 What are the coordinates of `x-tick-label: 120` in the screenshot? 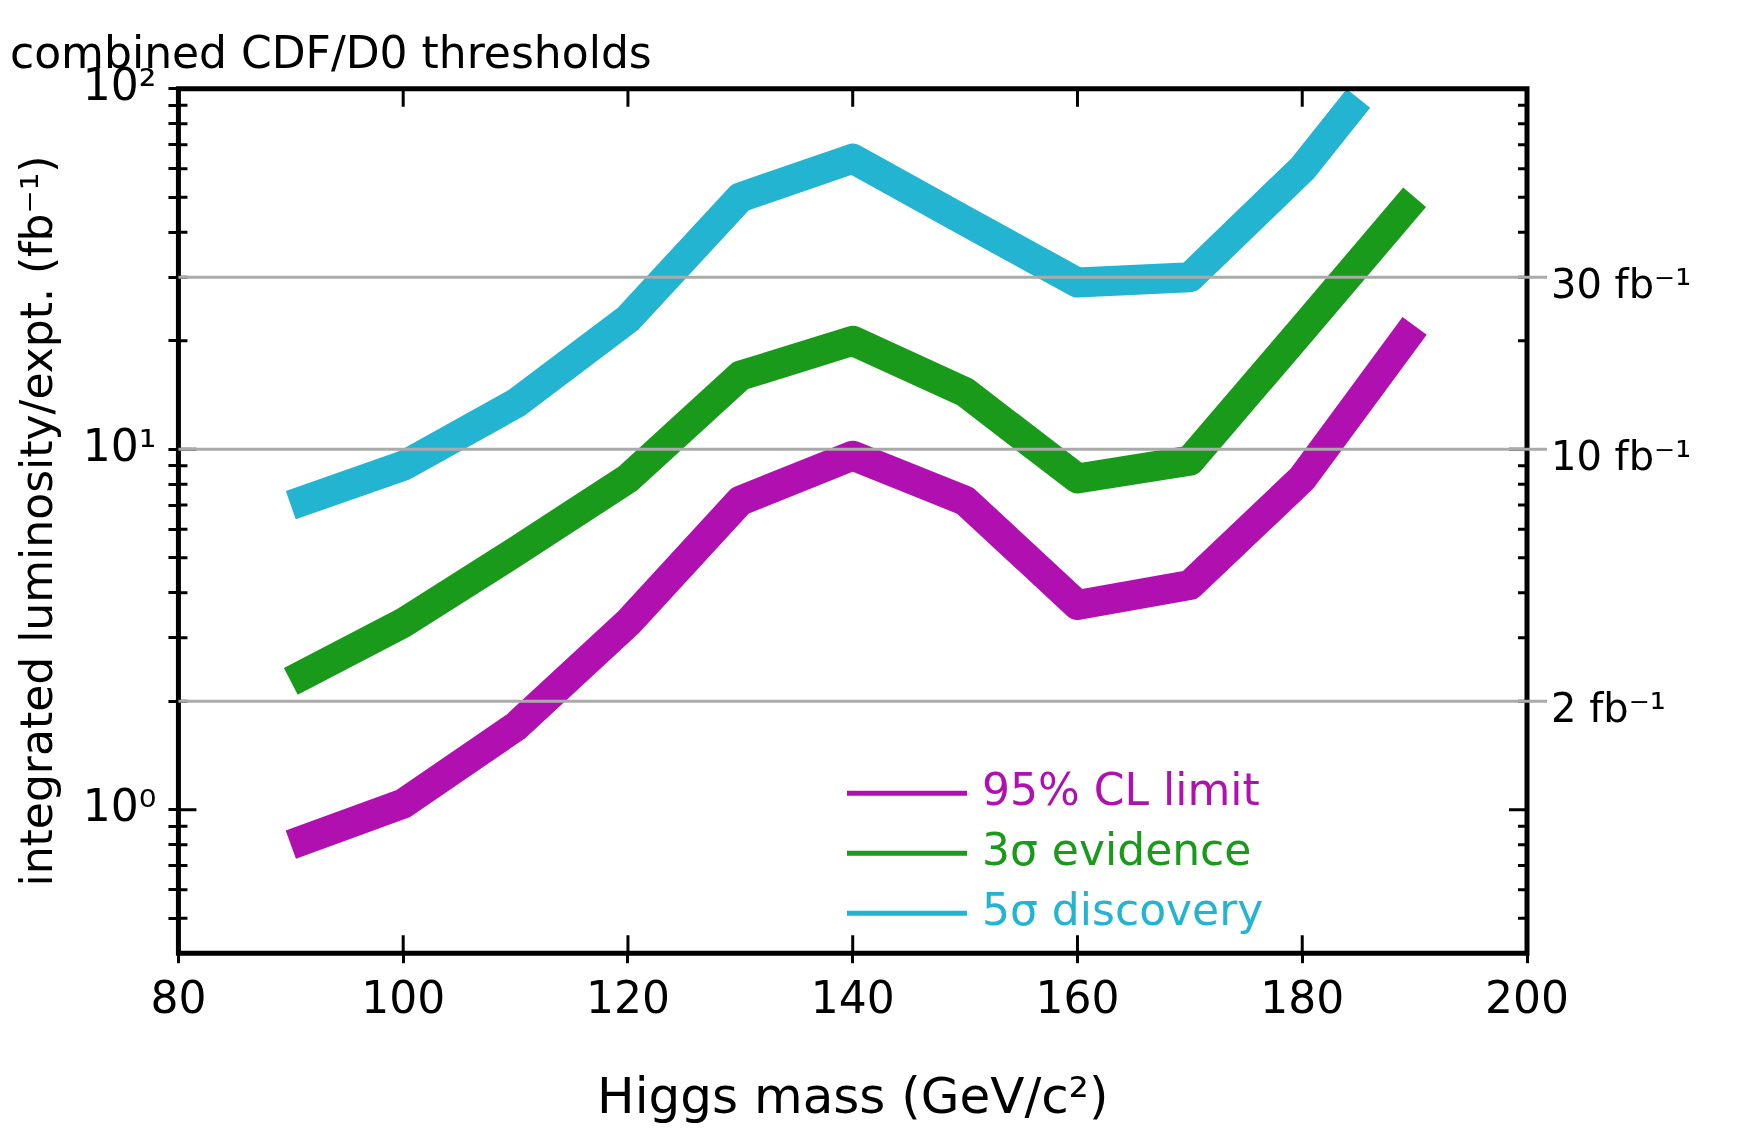 It's located at (627, 998).